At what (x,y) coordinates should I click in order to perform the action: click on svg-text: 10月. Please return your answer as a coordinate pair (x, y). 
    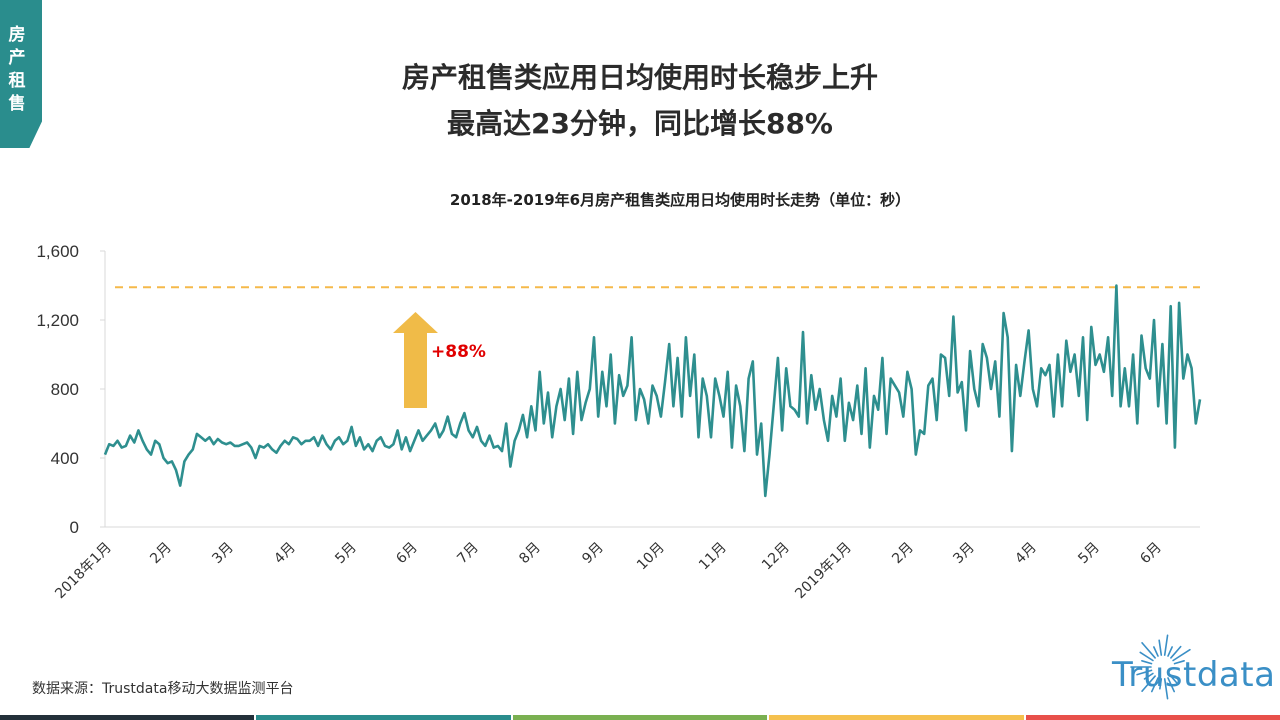
    Looking at the image, I should click on (651, 557).